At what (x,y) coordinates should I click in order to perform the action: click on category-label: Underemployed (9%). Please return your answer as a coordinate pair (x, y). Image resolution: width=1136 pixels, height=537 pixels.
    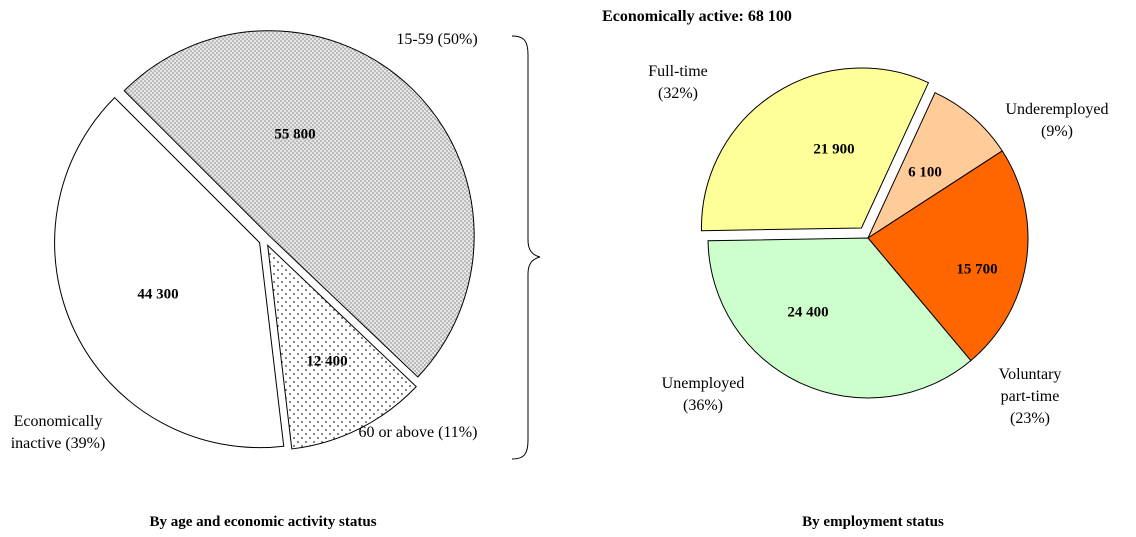
    Looking at the image, I should click on (1057, 120).